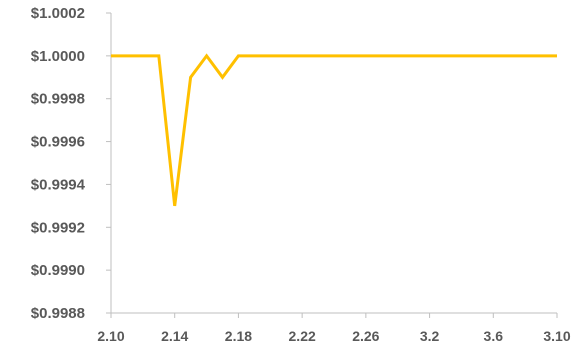 The width and height of the screenshot is (586, 356). Describe the element at coordinates (302, 336) in the screenshot. I see `x-tick-label: 2.22` at that location.